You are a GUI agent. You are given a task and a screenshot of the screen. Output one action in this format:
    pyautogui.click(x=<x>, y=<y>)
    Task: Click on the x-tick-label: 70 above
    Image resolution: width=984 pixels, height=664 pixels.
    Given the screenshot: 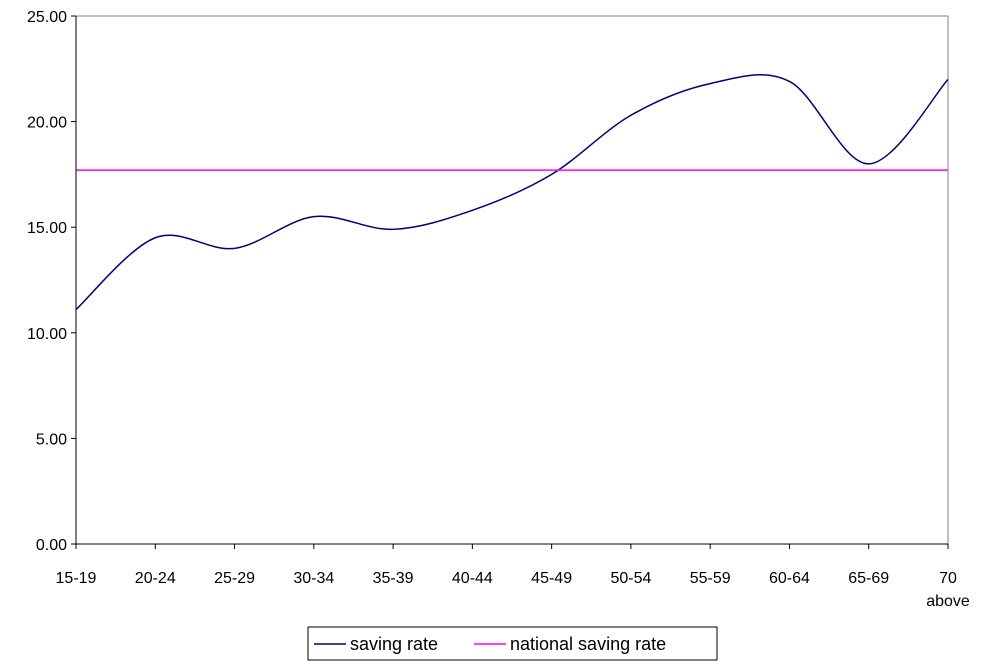 What is the action you would take?
    pyautogui.click(x=948, y=590)
    